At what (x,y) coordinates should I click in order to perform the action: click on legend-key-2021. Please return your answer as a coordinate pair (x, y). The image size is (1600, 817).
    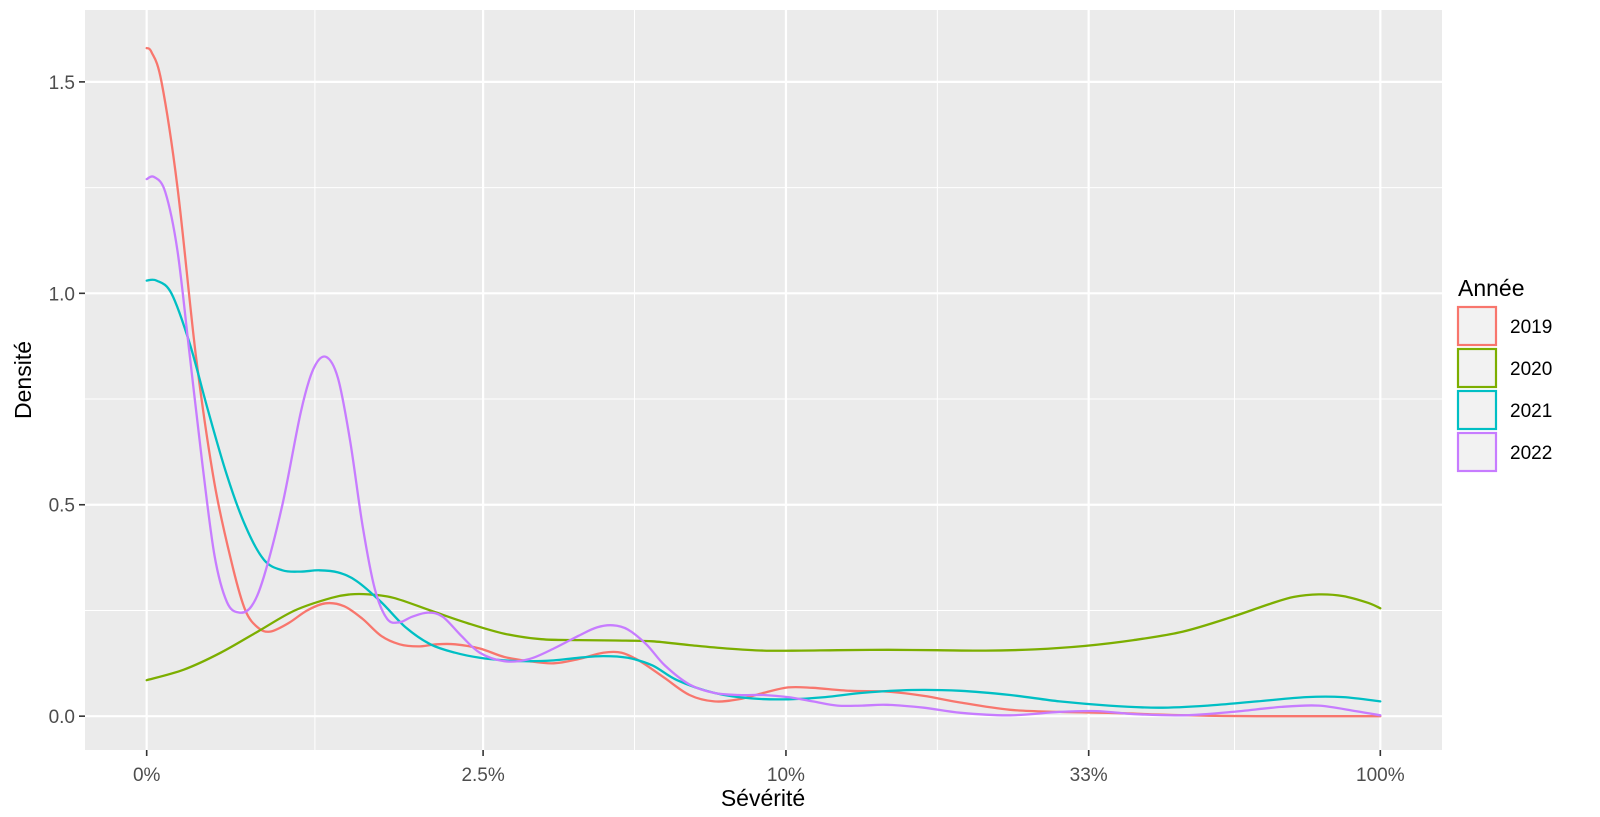
    Looking at the image, I should click on (1477, 410).